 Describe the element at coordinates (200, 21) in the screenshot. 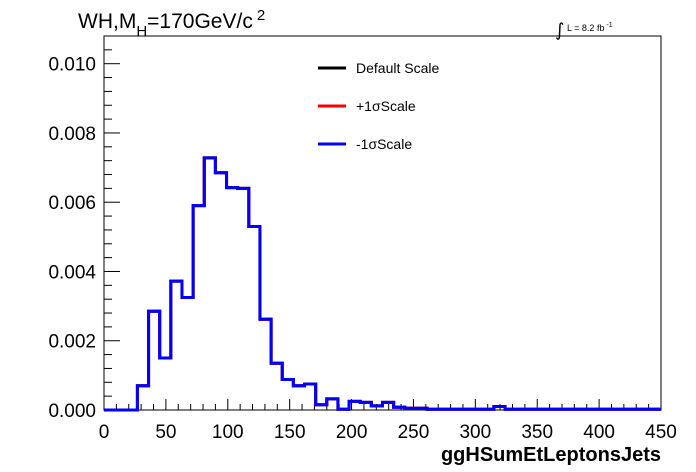

I see `title-rest: =170GeV/c` at that location.